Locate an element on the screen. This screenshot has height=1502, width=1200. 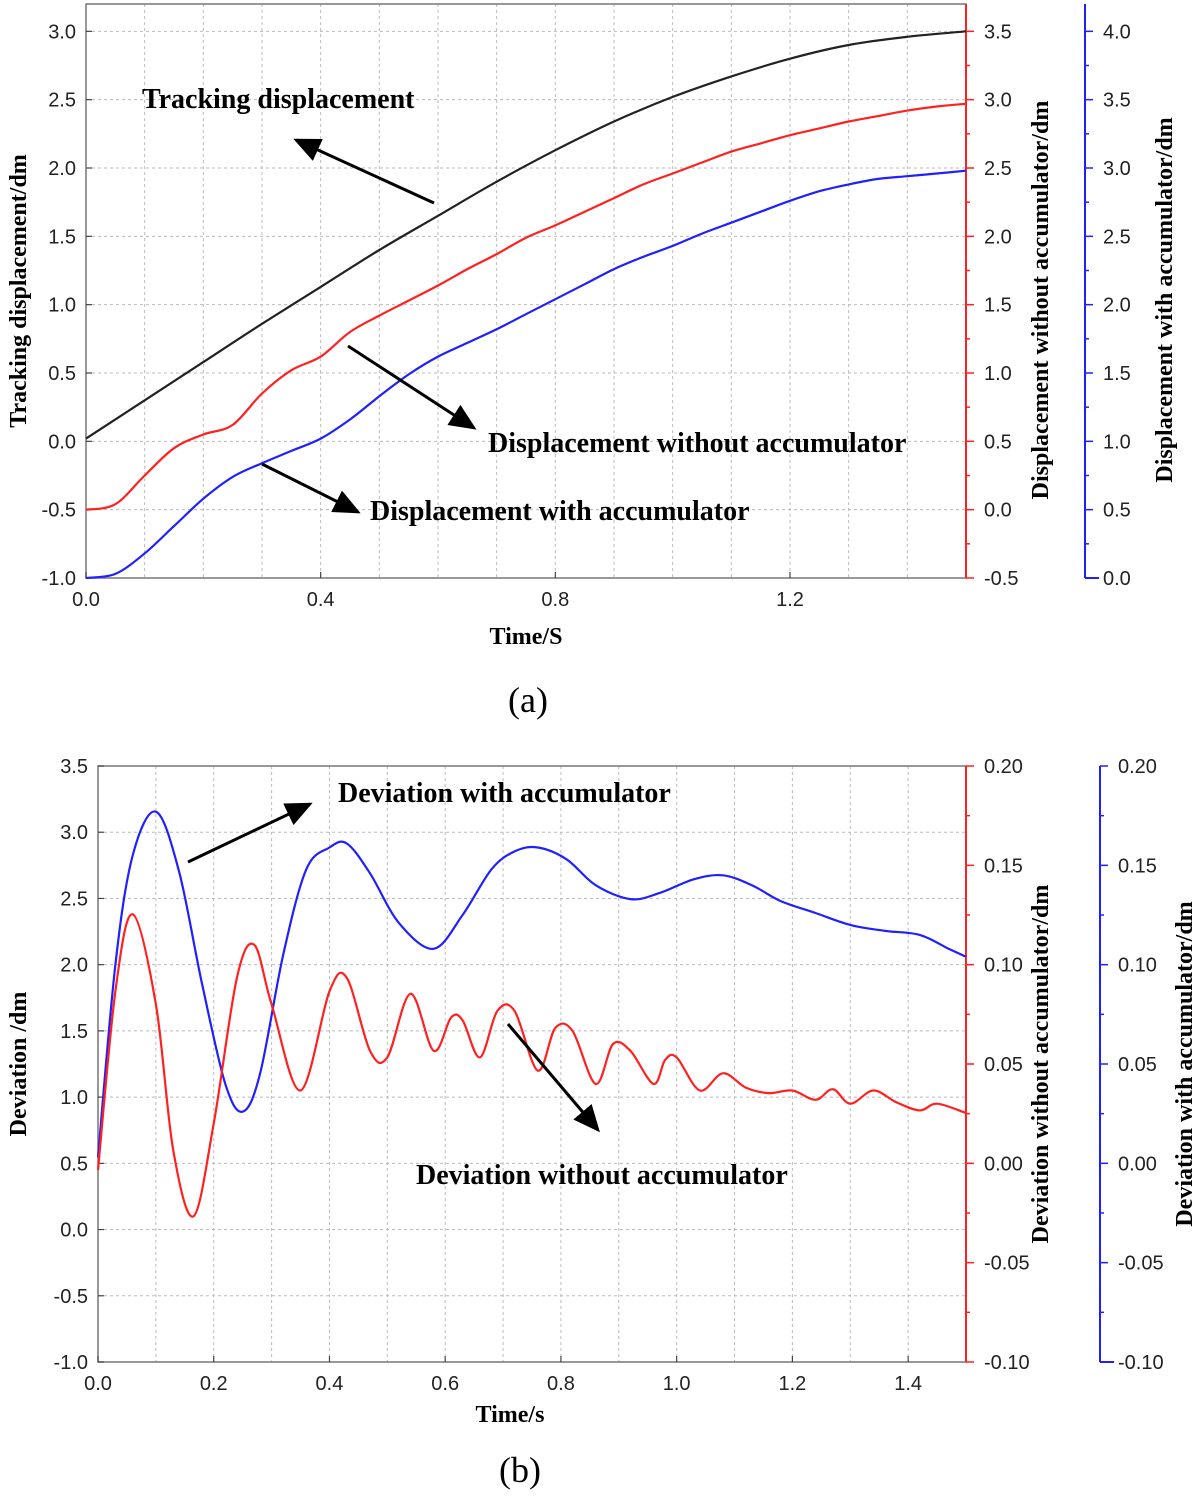
right2-tick-label: 0.05 is located at coordinates (1137, 1065).